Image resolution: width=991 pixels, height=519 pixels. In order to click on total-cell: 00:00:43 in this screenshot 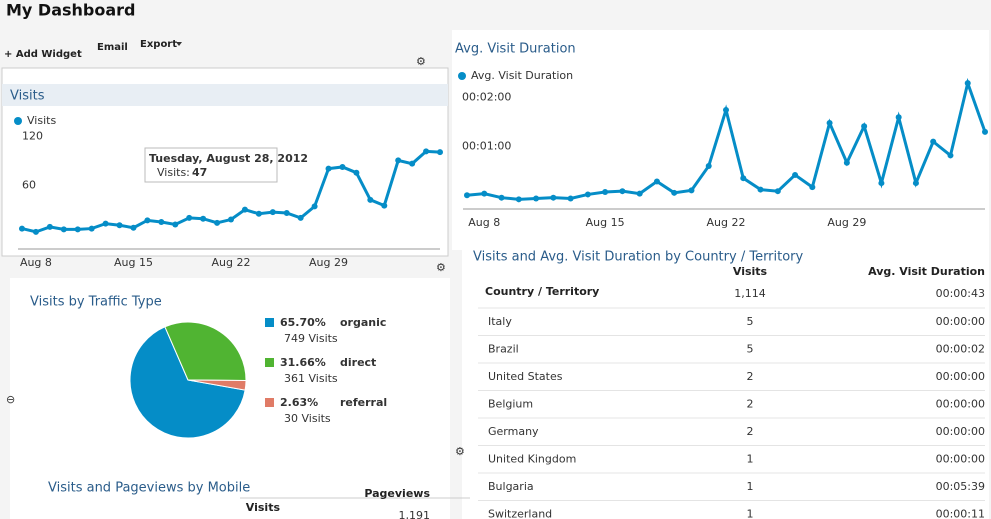, I will do `click(960, 293)`.